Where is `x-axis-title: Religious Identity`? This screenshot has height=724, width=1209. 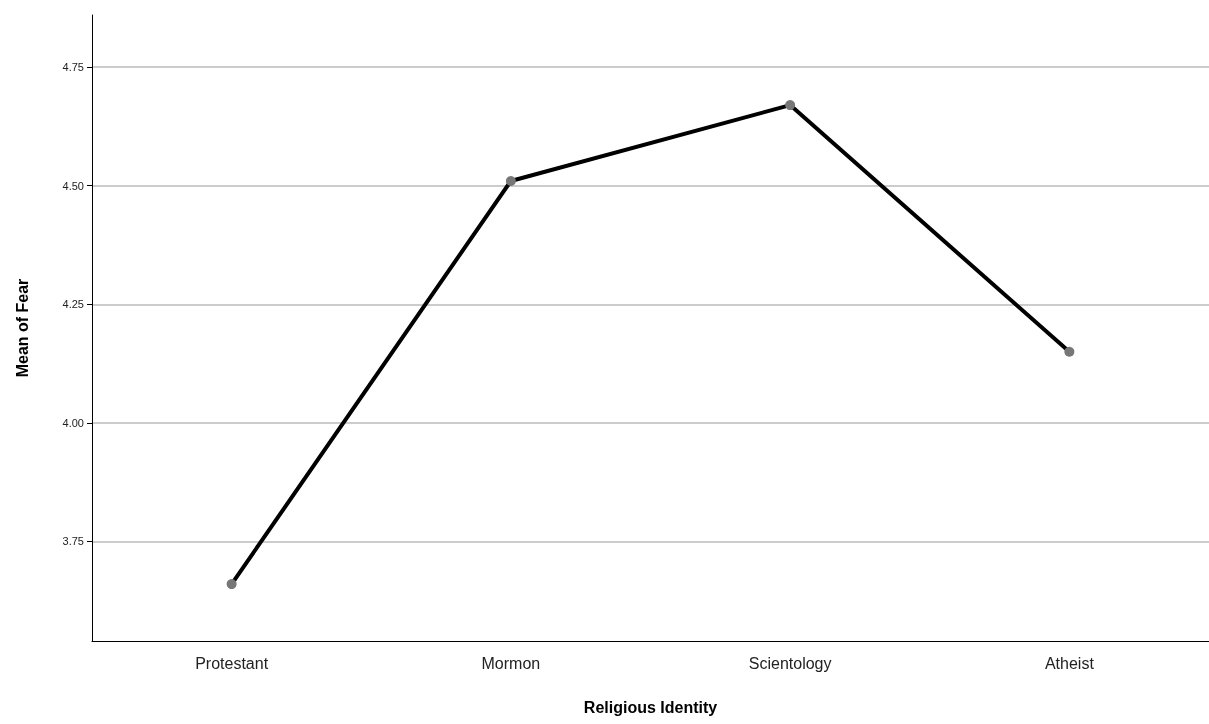
x-axis-title: Religious Identity is located at coordinates (650, 707).